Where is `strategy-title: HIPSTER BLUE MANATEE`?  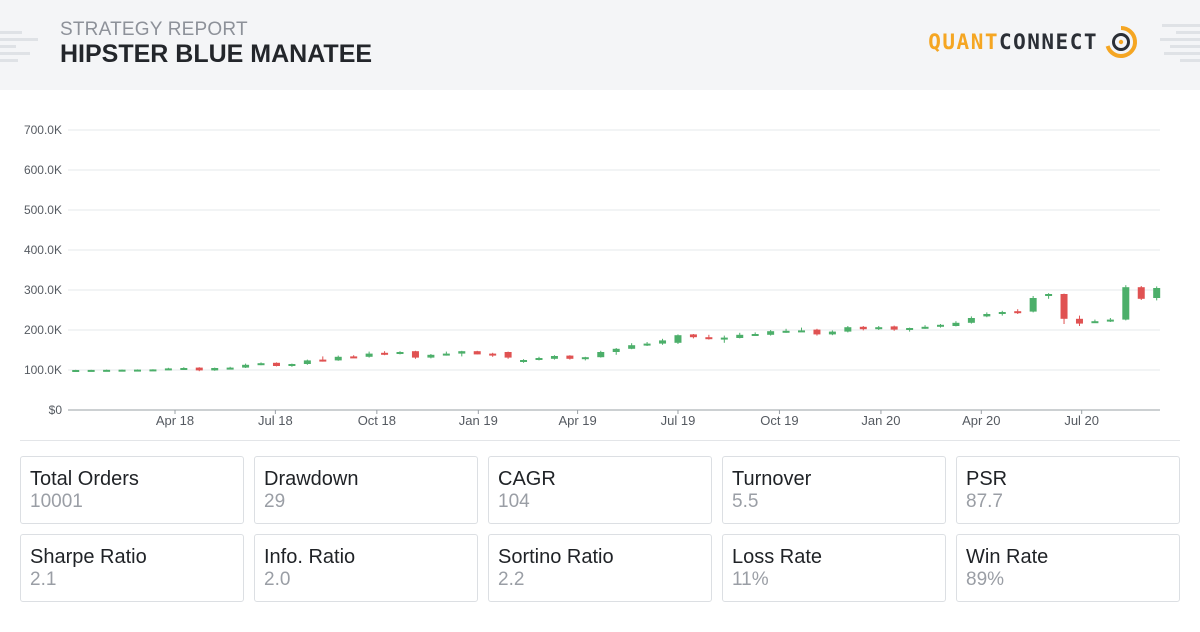 strategy-title: HIPSTER BLUE MANATEE is located at coordinates (216, 54).